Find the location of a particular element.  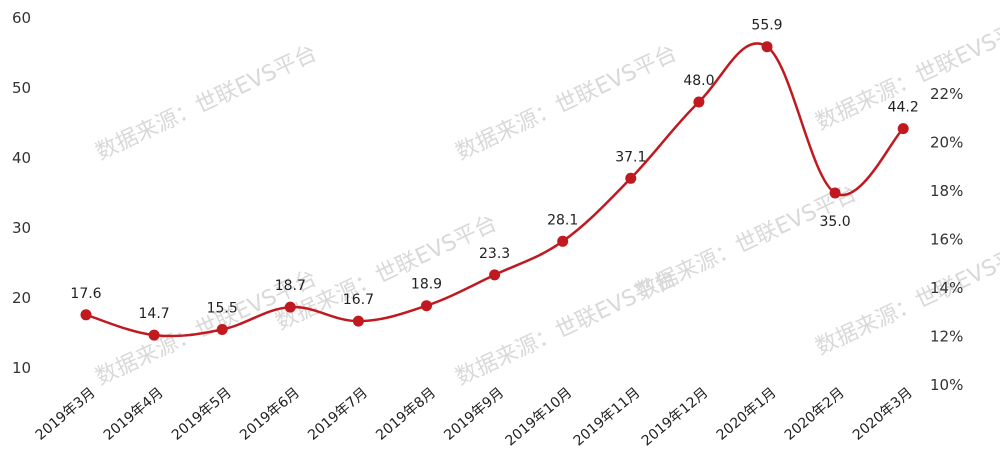

x-tick-label: 2019年9月 is located at coordinates (474, 414).